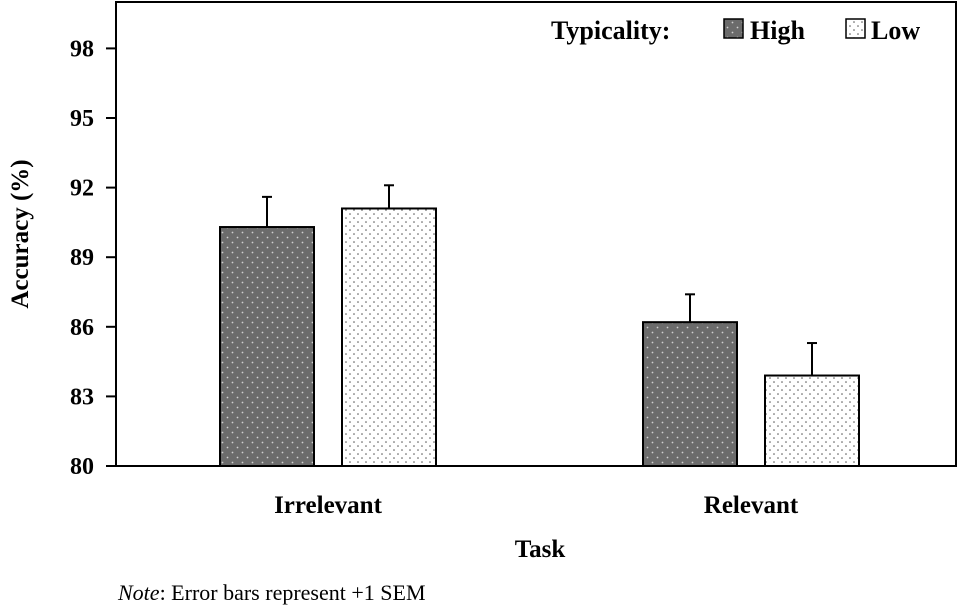 This screenshot has width=967, height=614. Describe the element at coordinates (855, 28) in the screenshot. I see `legend-swatch-low` at that location.